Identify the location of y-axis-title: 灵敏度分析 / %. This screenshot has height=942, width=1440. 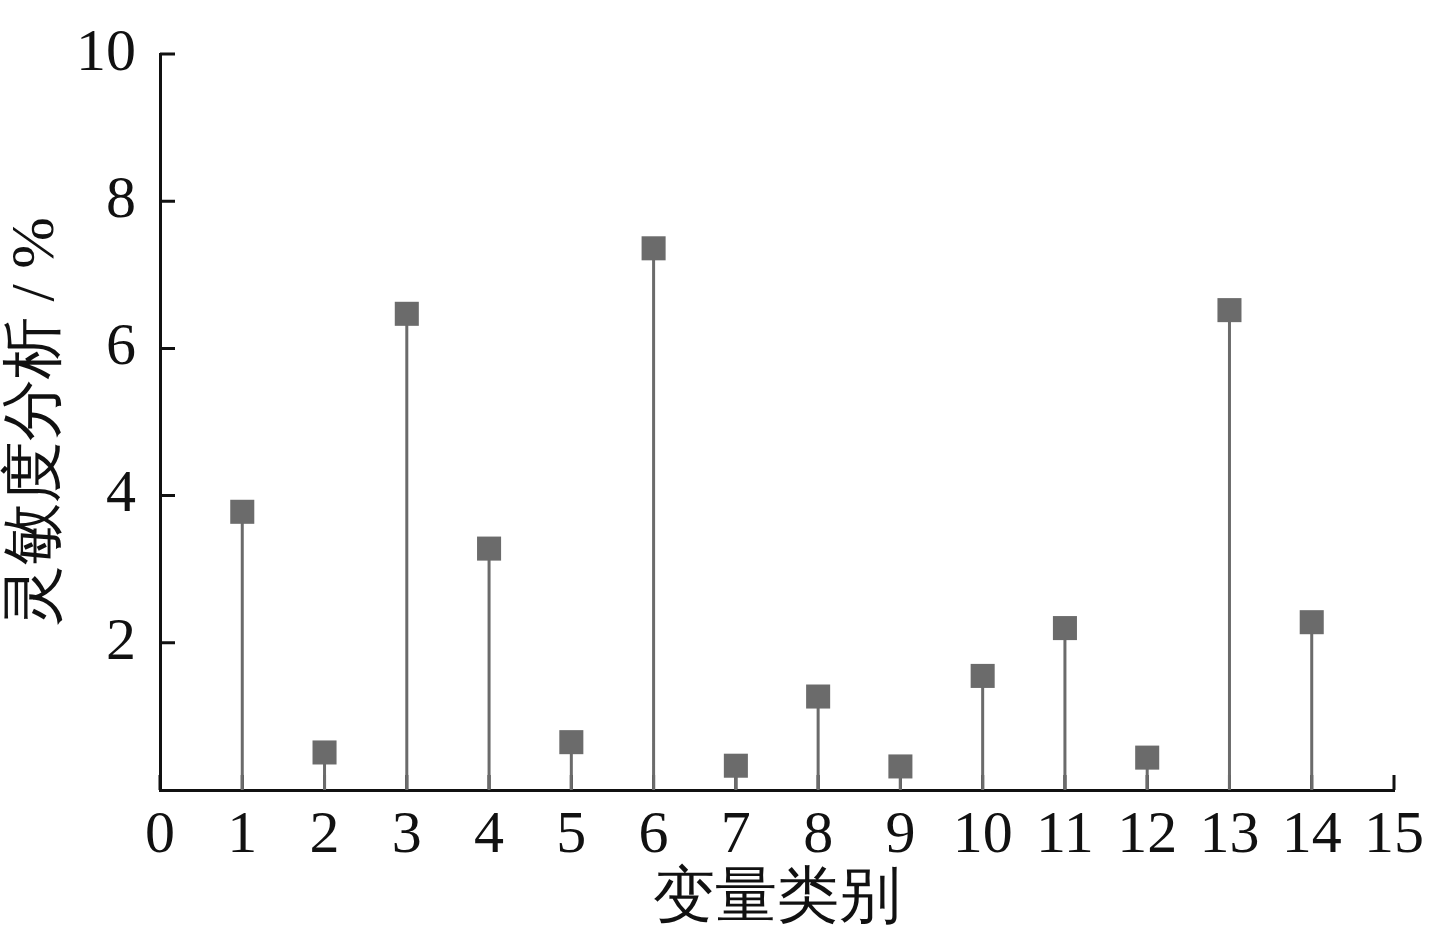
(33, 422).